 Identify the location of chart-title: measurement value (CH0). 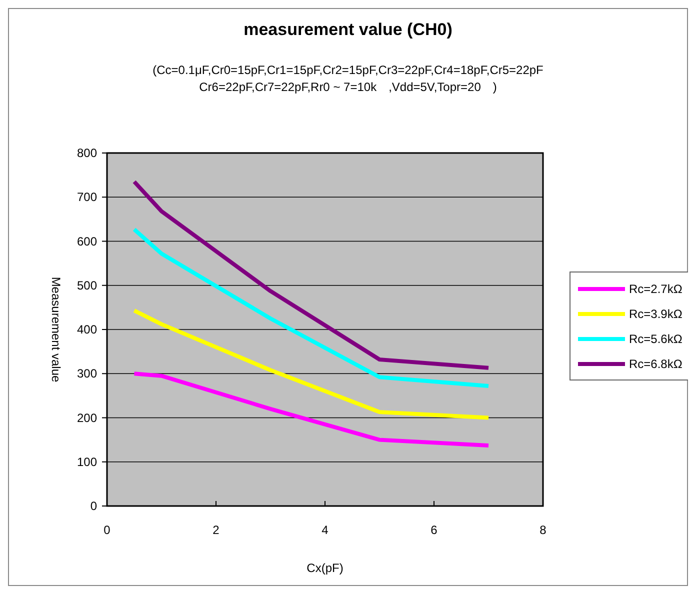
(348, 29).